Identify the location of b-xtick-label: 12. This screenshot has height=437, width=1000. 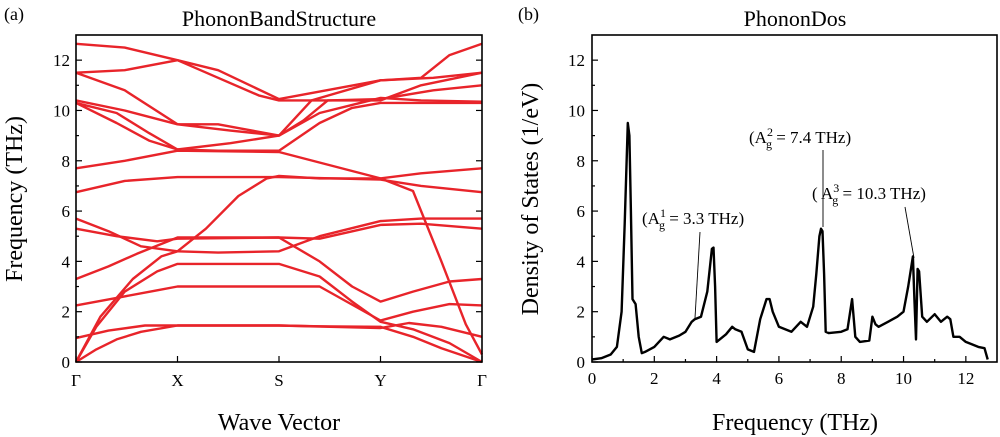
(965, 378).